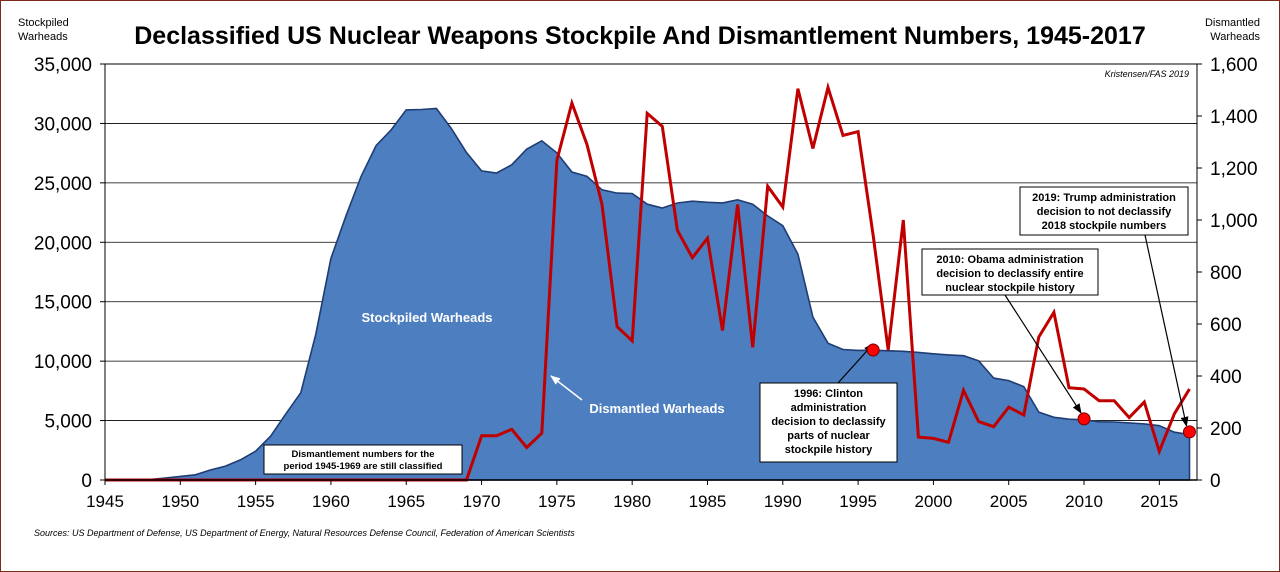  What do you see at coordinates (1147, 74) in the screenshot?
I see `credit: Kristensen/FAS 2019` at bounding box center [1147, 74].